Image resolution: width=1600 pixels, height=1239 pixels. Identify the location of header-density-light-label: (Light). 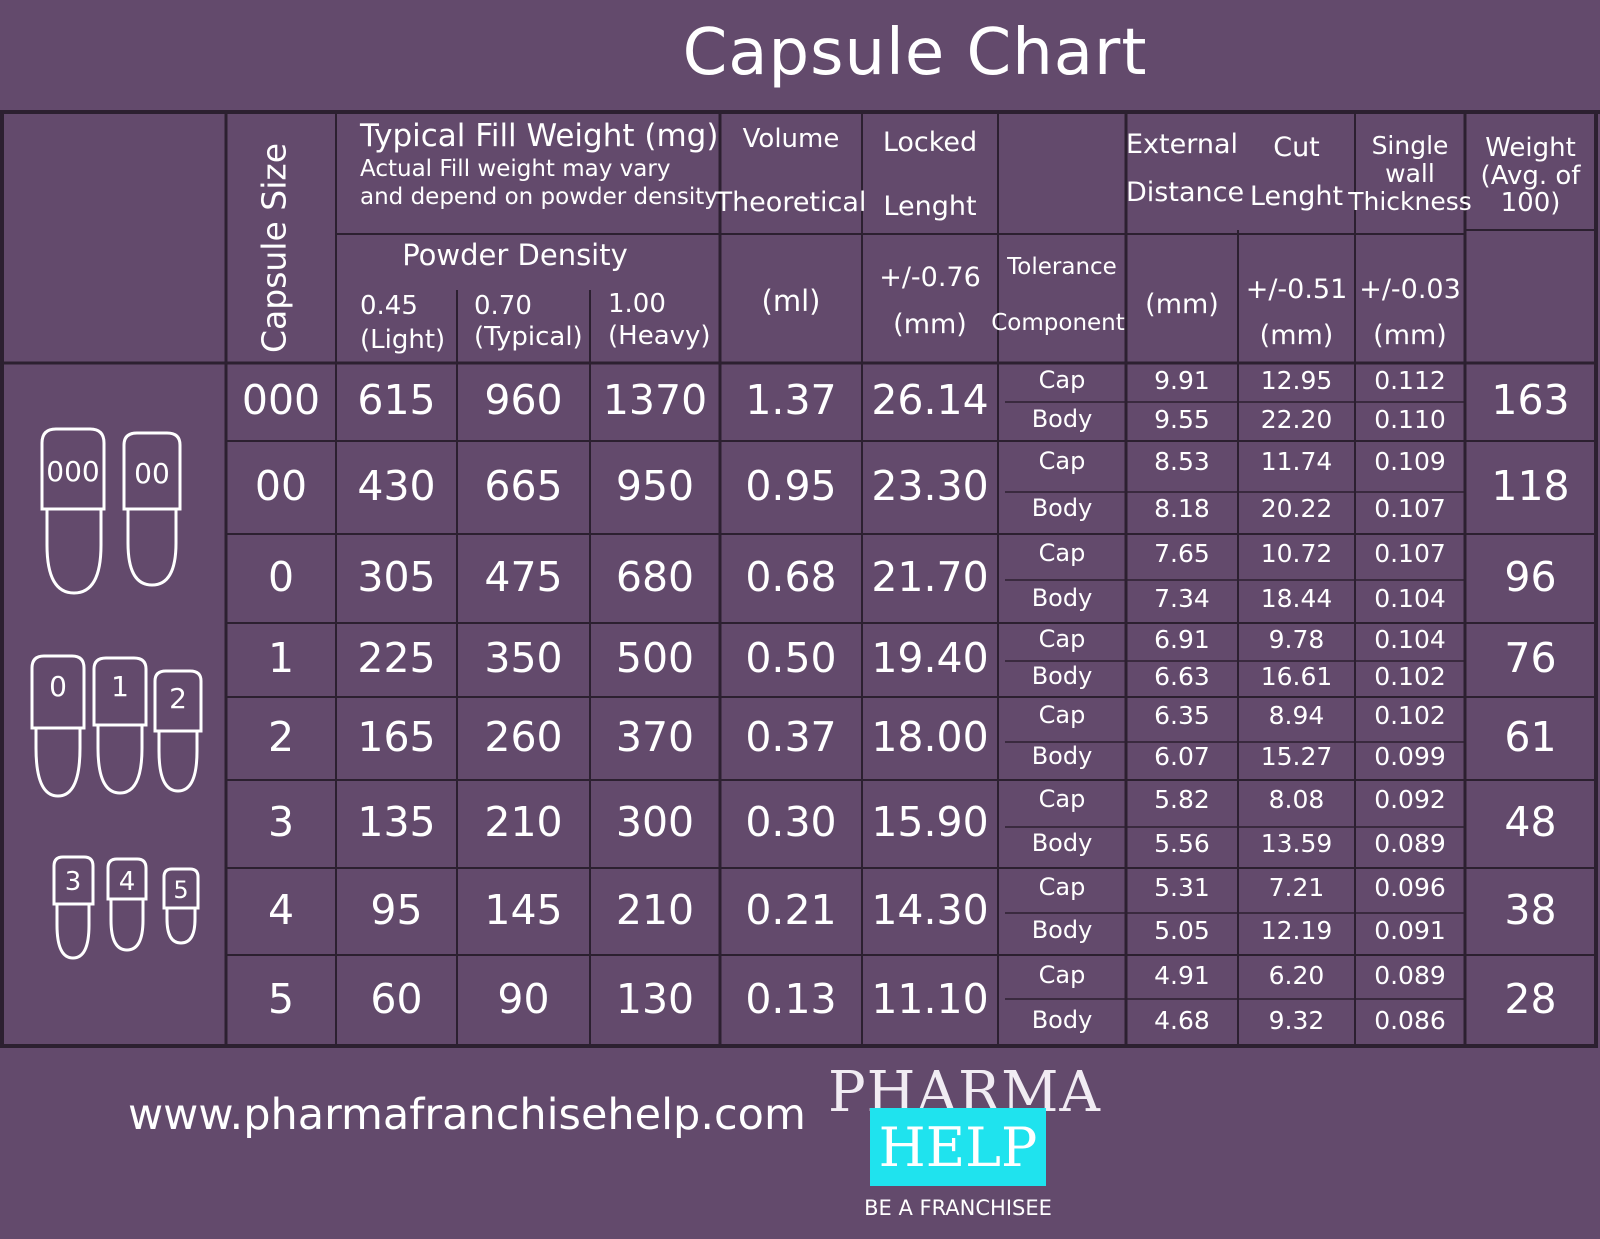
(403, 340).